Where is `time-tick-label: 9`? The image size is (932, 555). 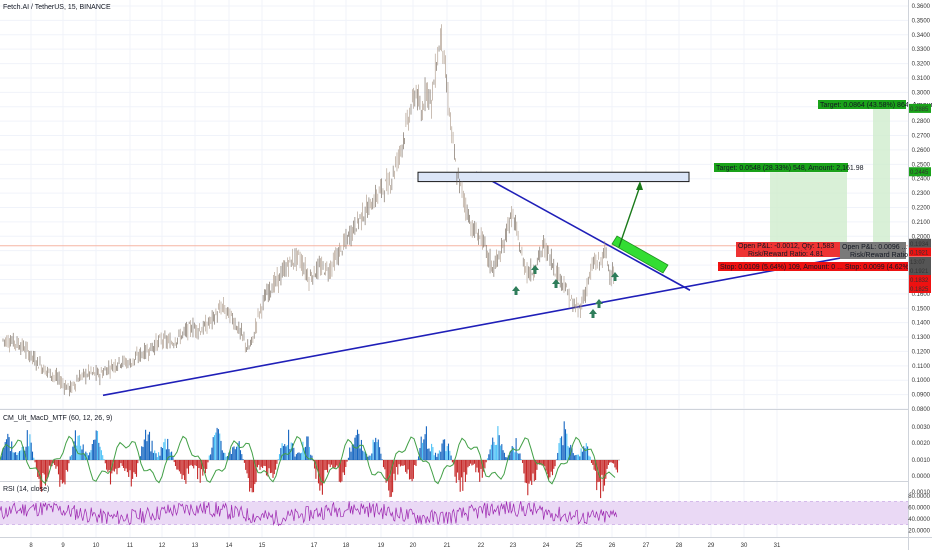
time-tick-label: 9 is located at coordinates (63, 546).